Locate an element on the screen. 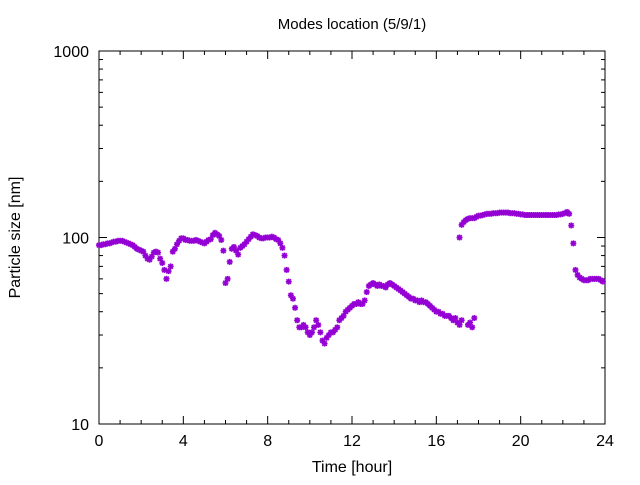 Image resolution: width=640 pixels, height=485 pixels. x-tick-label: 12 is located at coordinates (352, 441).